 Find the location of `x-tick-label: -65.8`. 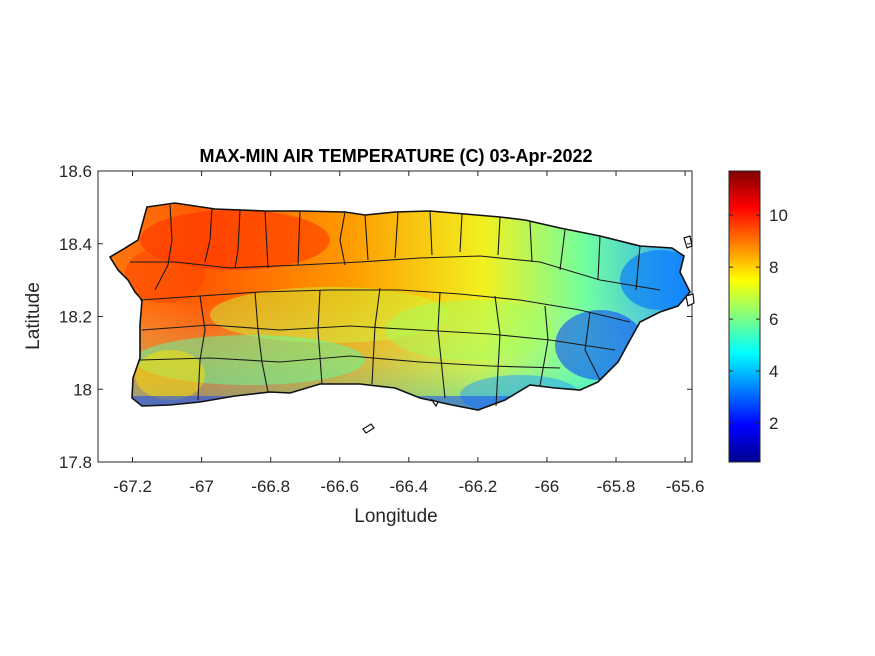

x-tick-label: -65.8 is located at coordinates (616, 486).